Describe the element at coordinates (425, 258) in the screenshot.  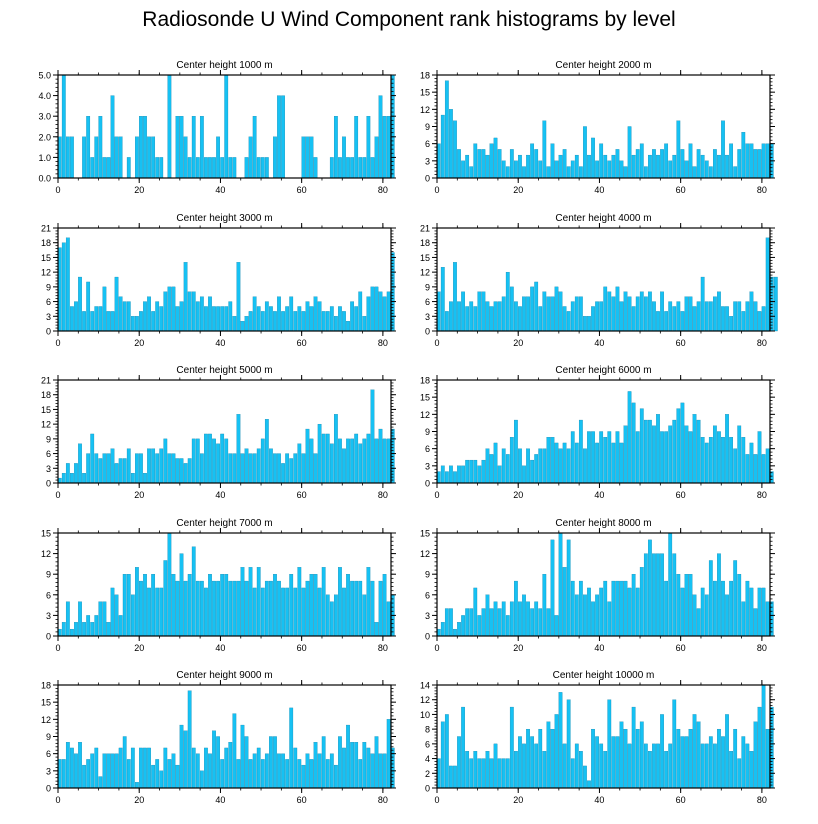
I see `y-tick-label: 15` at that location.